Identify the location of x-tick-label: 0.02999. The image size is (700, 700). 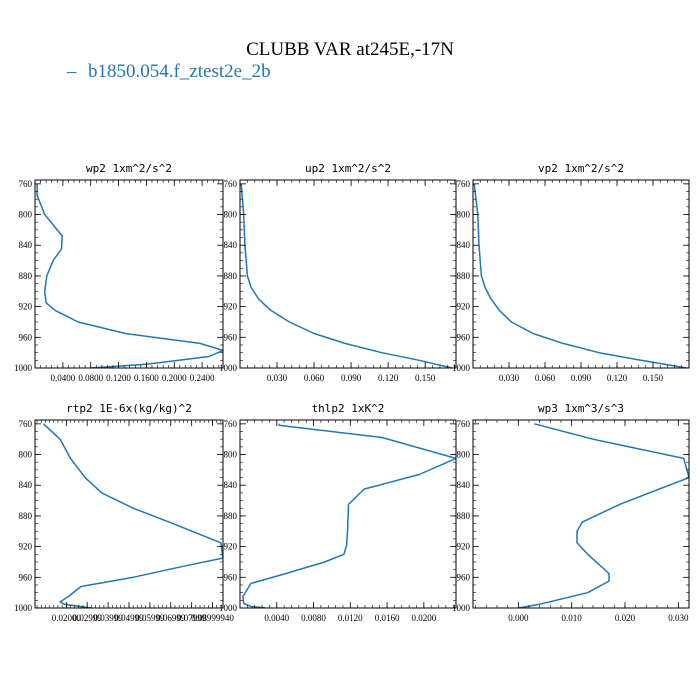
(88, 618).